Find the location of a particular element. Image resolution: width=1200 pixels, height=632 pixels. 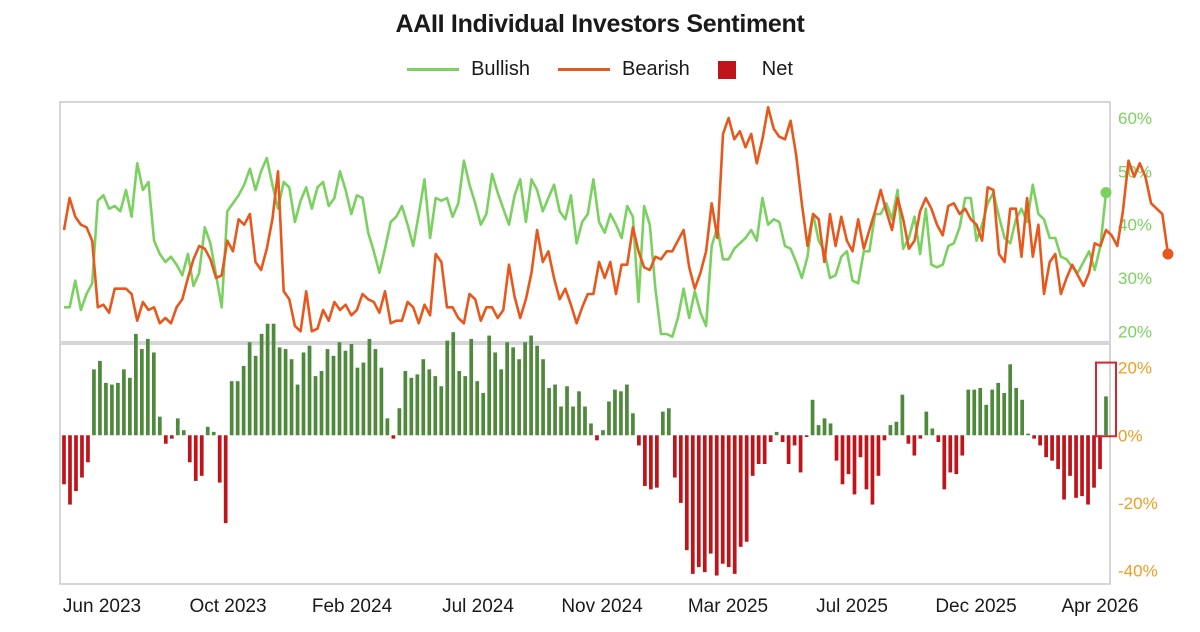

legend-swatch-bullish is located at coordinates (433, 69).